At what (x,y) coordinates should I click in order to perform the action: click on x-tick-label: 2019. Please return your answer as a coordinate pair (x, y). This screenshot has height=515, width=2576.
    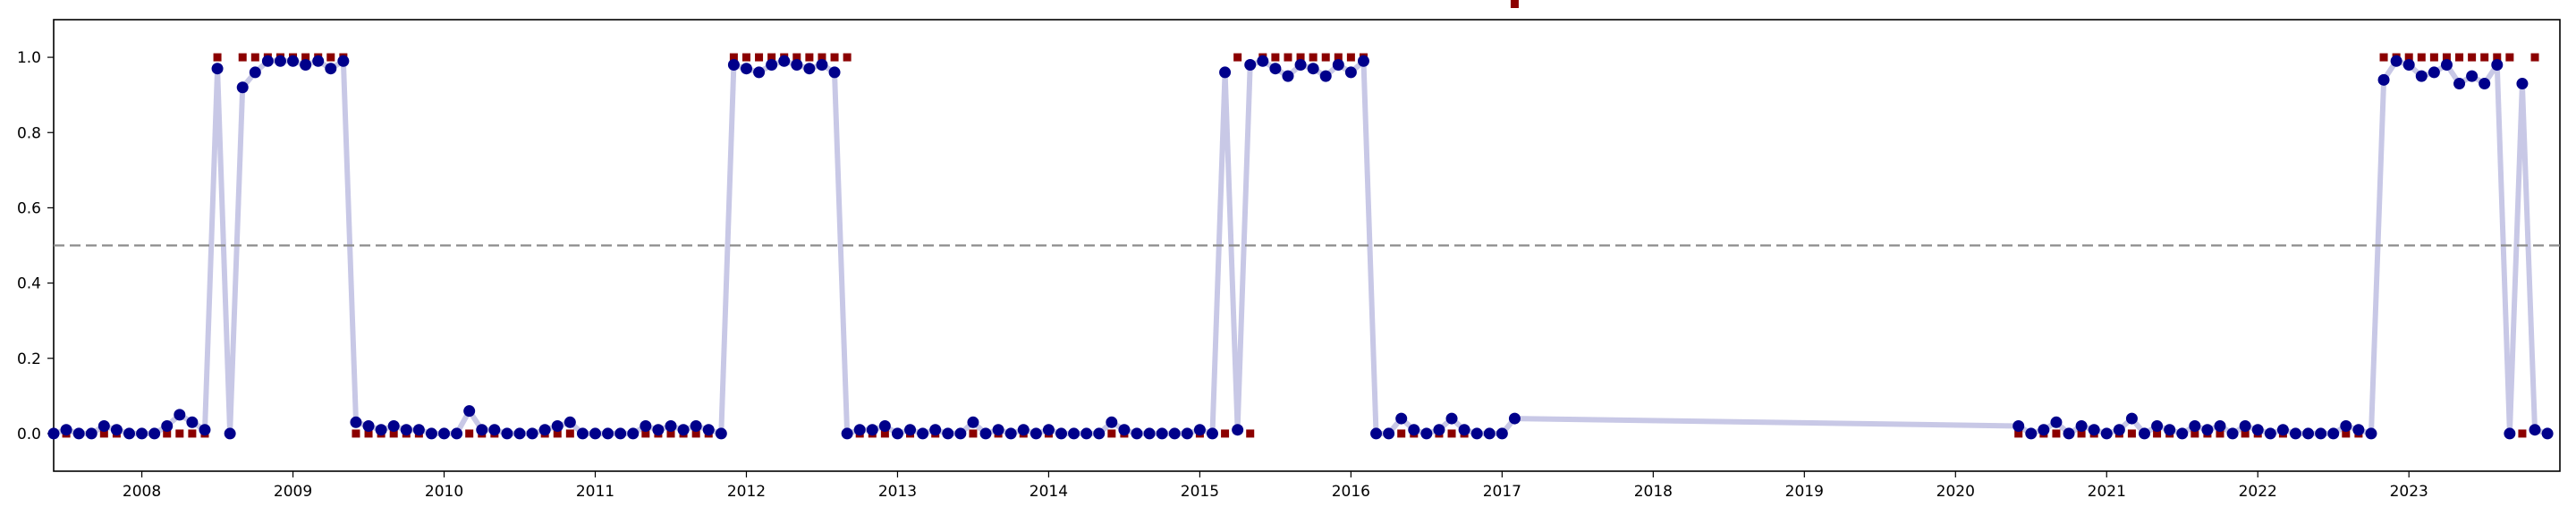
    Looking at the image, I should click on (1804, 492).